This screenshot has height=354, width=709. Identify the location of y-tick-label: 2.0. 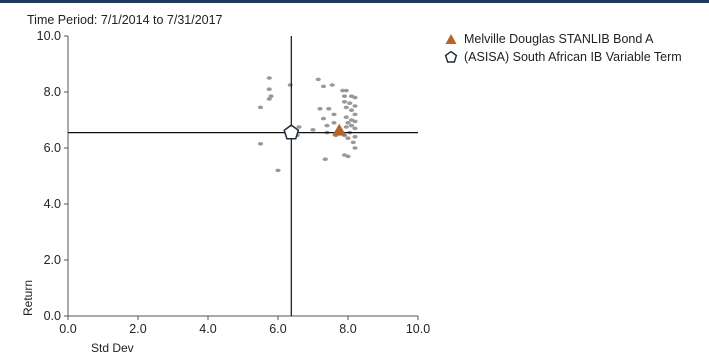
(52, 260).